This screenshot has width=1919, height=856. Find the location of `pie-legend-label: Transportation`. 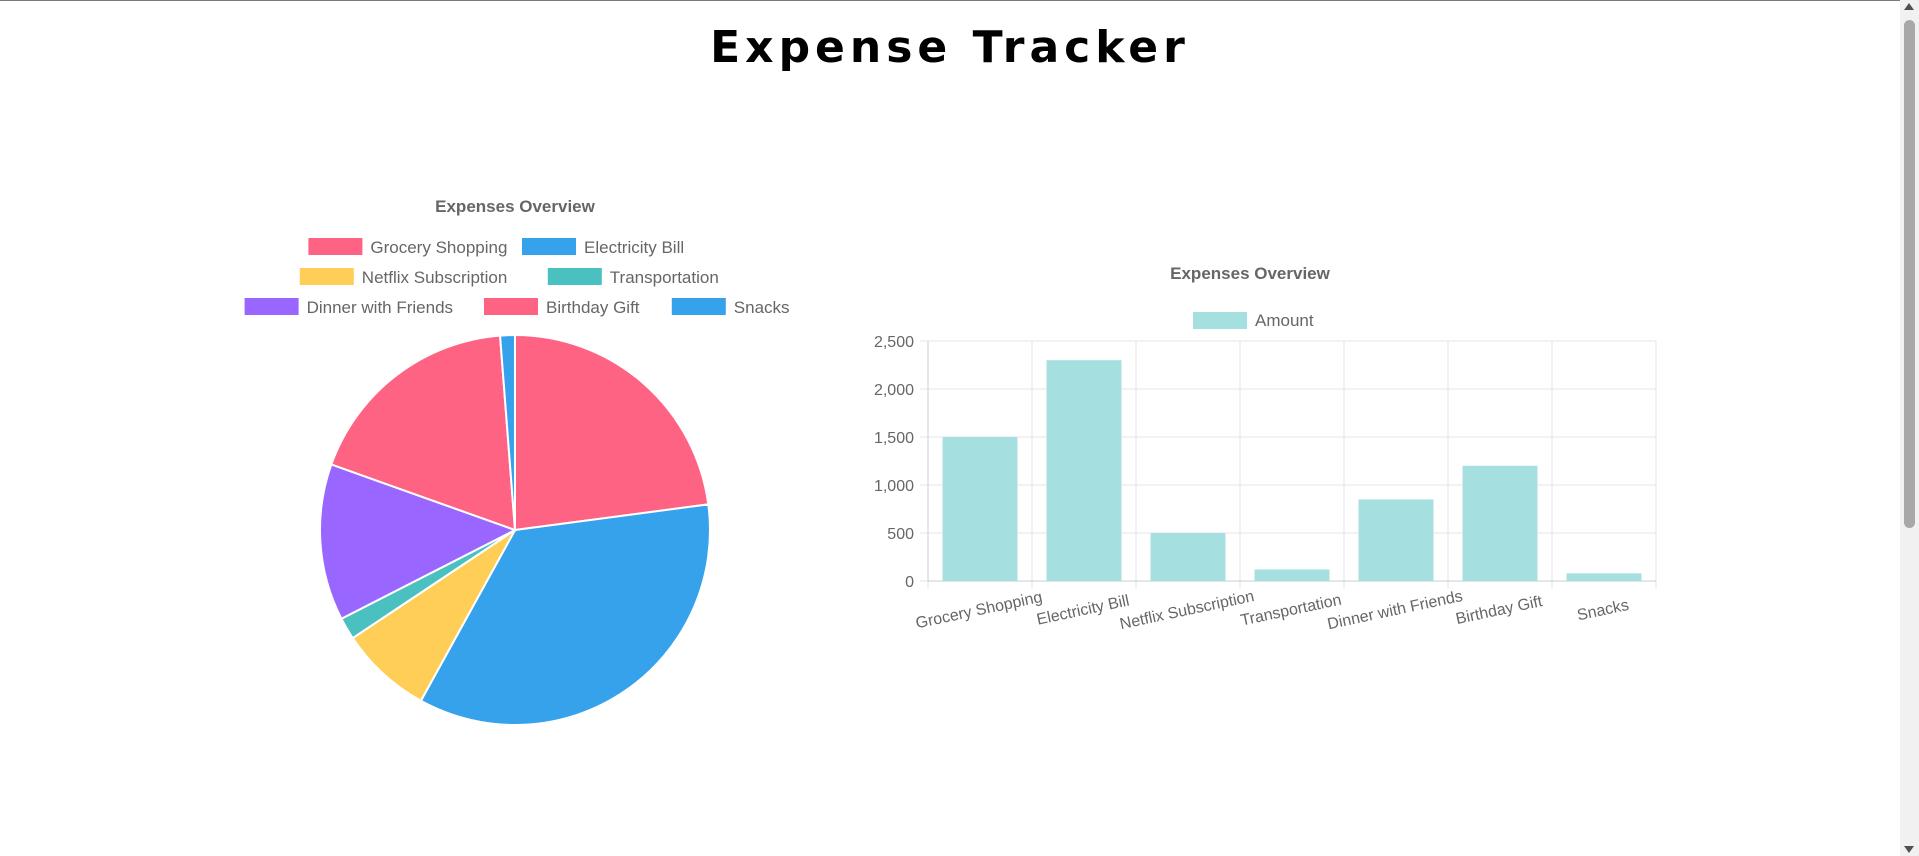

pie-legend-label: Transportation is located at coordinates (664, 277).